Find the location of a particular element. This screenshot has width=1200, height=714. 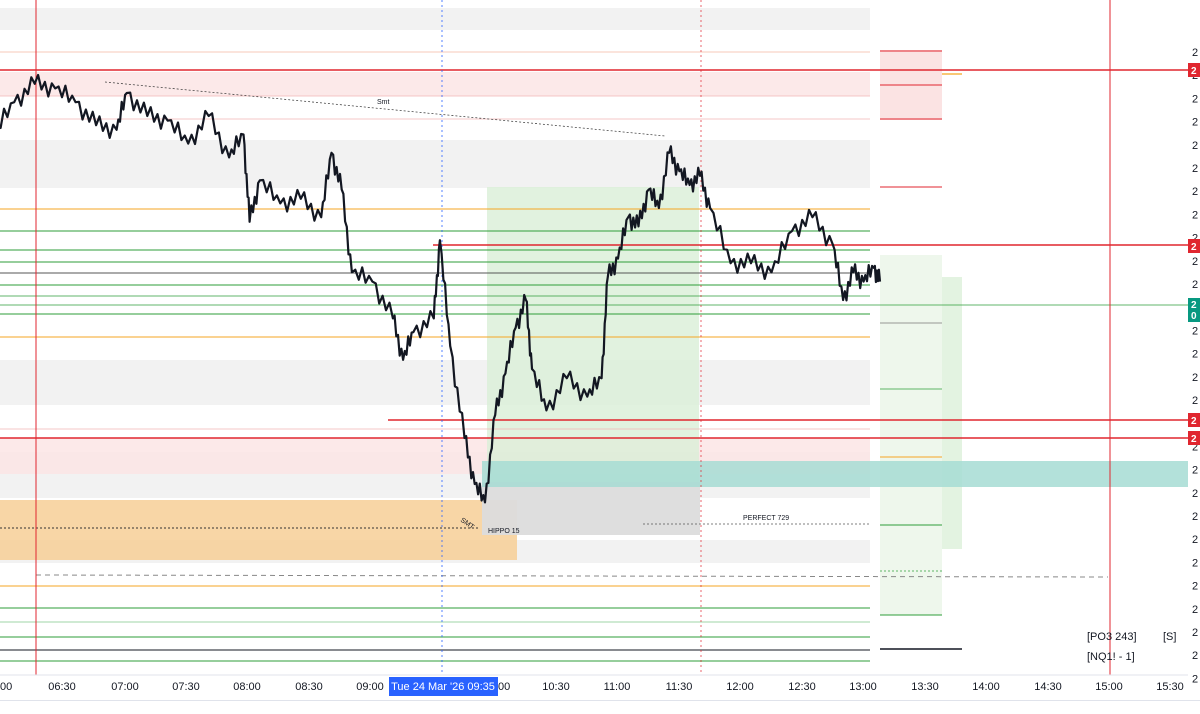

perfect-label: PERFECT 729 is located at coordinates (766, 518).